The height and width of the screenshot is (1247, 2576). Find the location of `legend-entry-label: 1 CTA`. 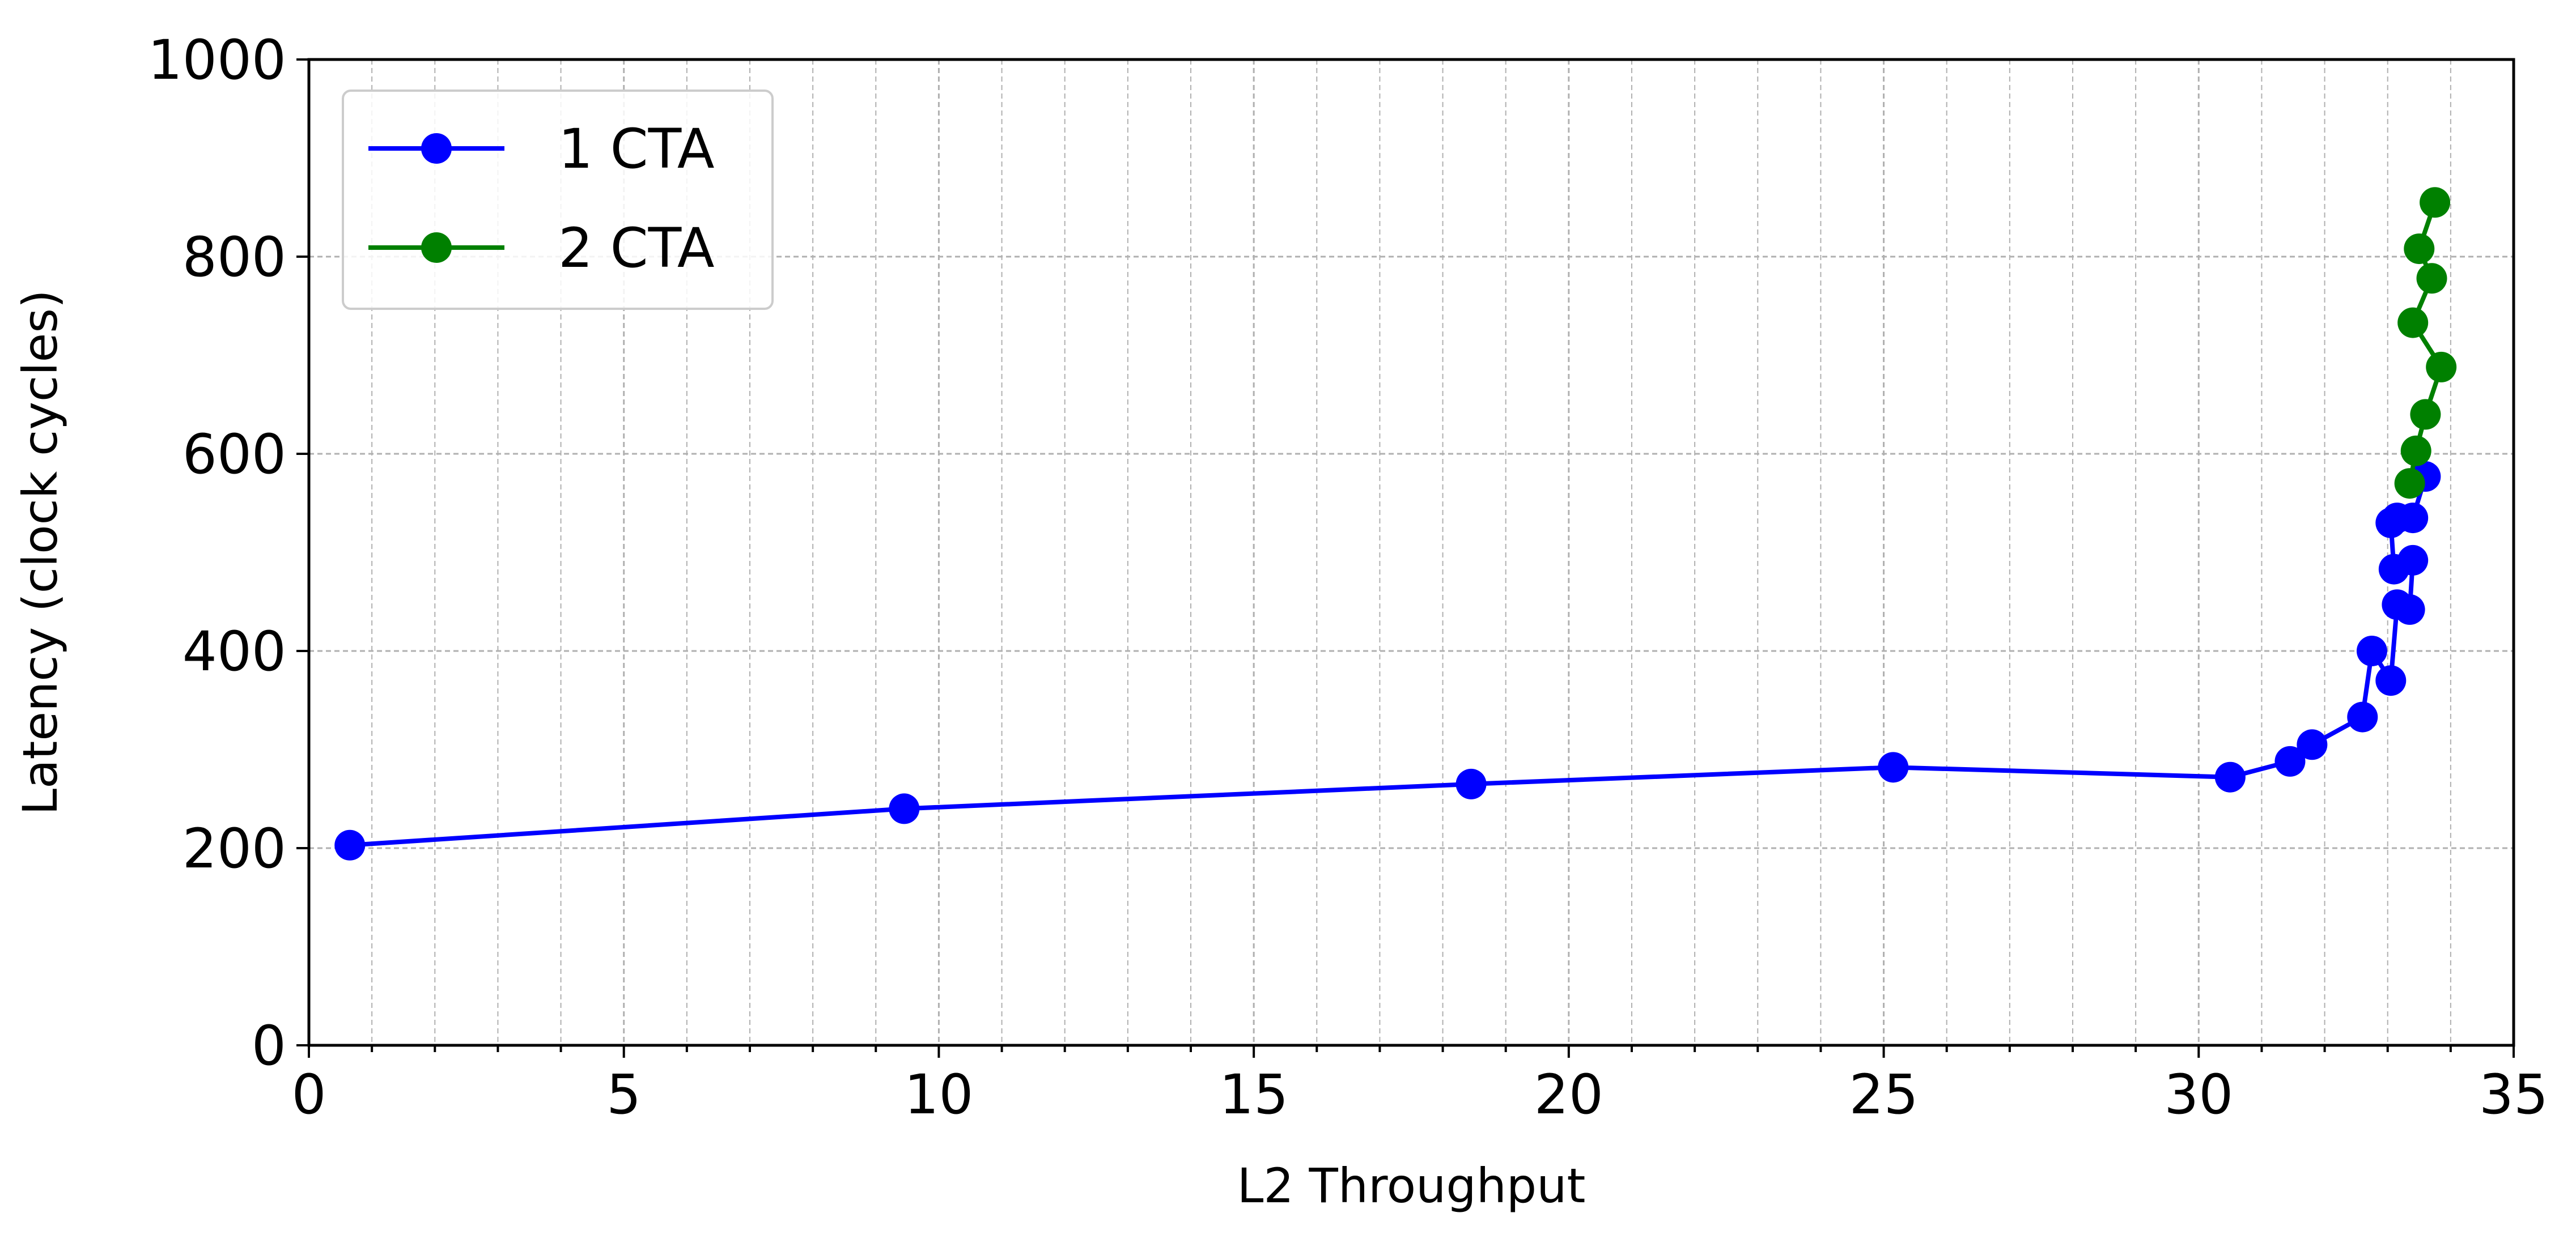

legend-entry-label: 1 CTA is located at coordinates (636, 149).